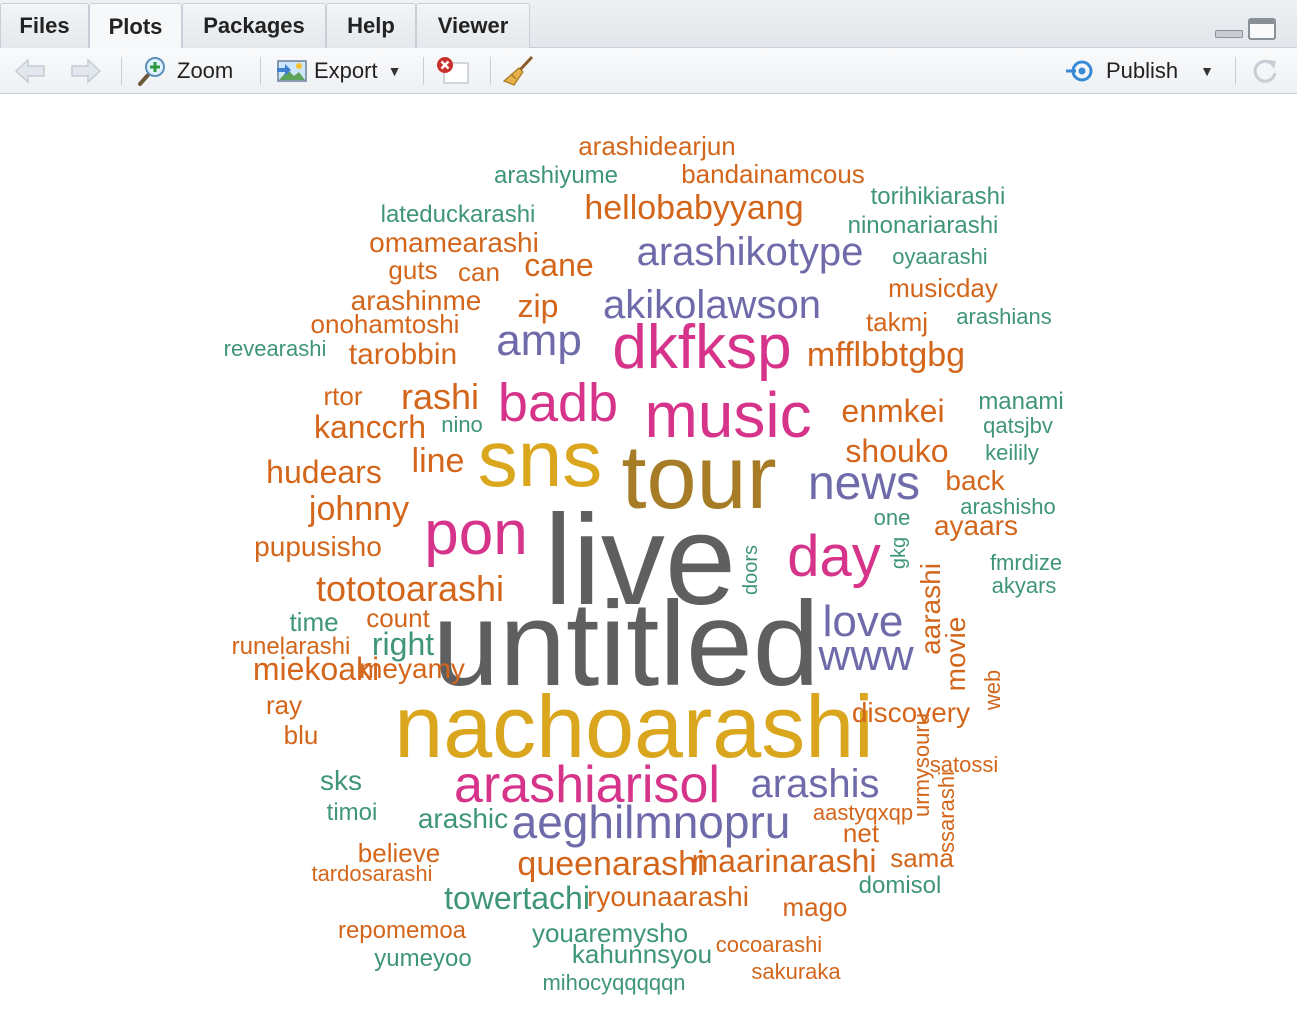 Image resolution: width=1314 pixels, height=1028 pixels. What do you see at coordinates (352, 812) in the screenshot?
I see `cloud-word-timoi: timoi` at bounding box center [352, 812].